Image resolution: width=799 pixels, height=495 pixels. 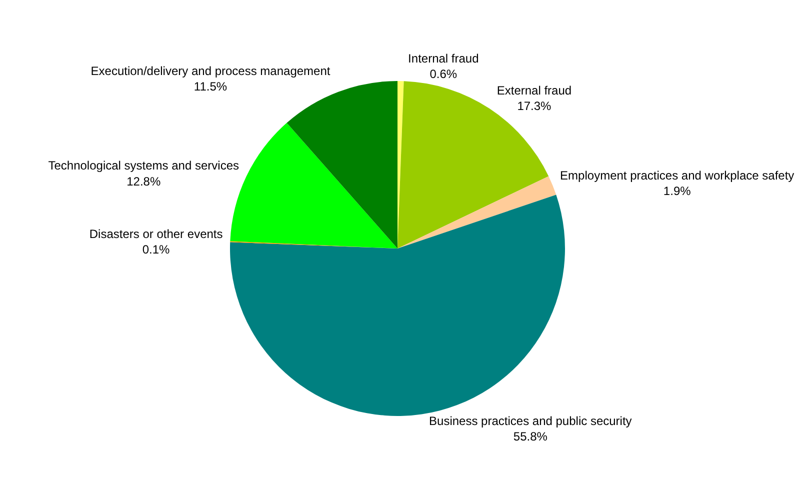 What do you see at coordinates (211, 87) in the screenshot?
I see `data-label: 11.5%` at bounding box center [211, 87].